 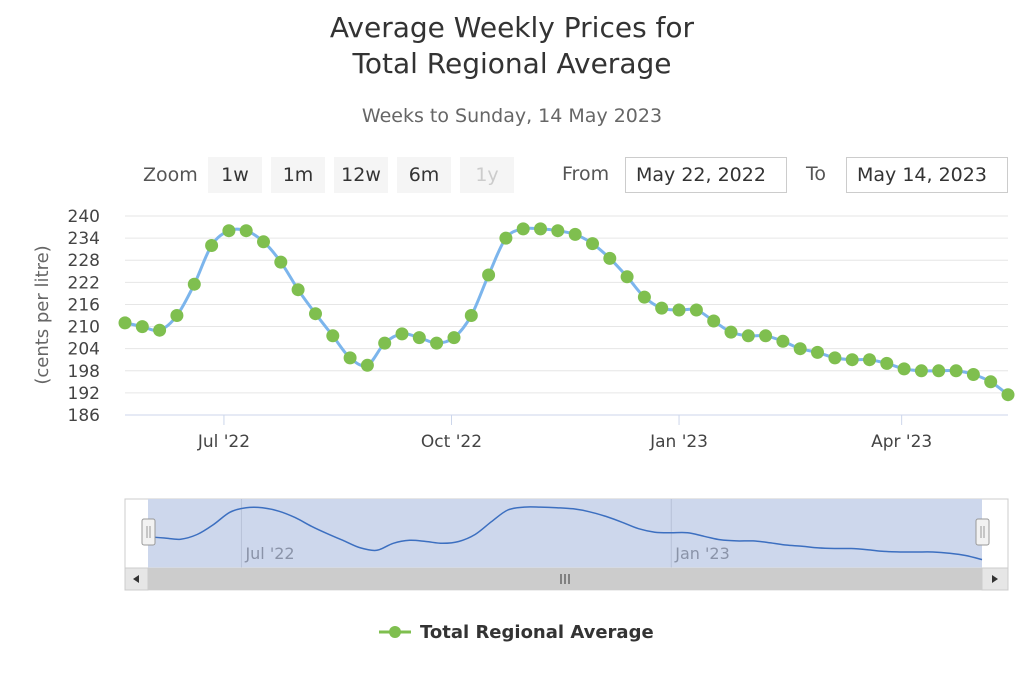 What do you see at coordinates (564, 433) in the screenshot?
I see `x-axis-ticks: Jul '22 Oct '22 Jan '23 Apr '23` at bounding box center [564, 433].